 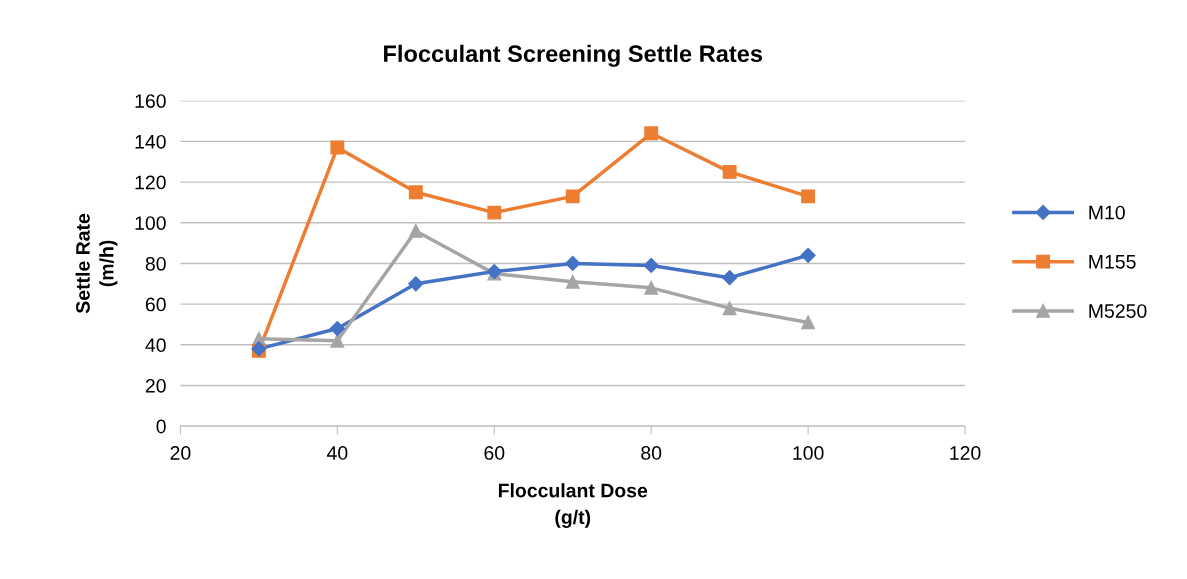 I want to click on x-tick-label: 40, so click(x=337, y=453).